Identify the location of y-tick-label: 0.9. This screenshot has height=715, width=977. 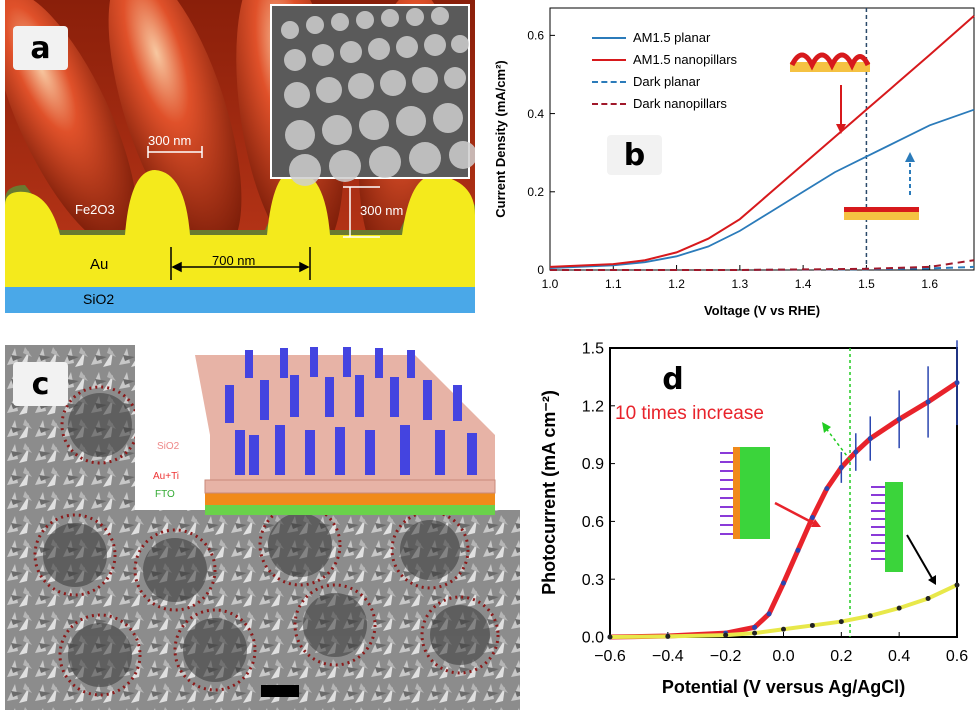
(593, 464).